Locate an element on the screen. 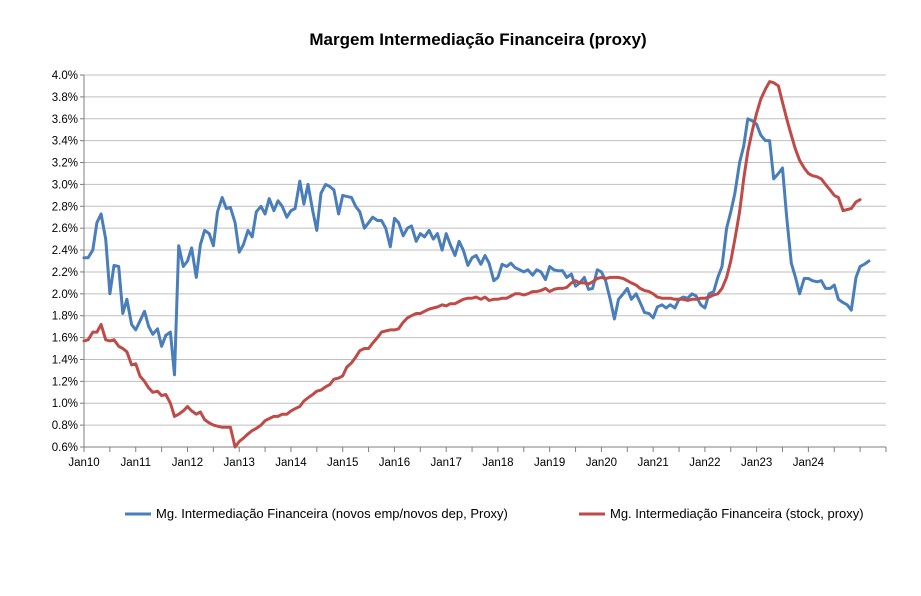 The image size is (921, 596). y-tick-label: 3.6% is located at coordinates (65, 120).